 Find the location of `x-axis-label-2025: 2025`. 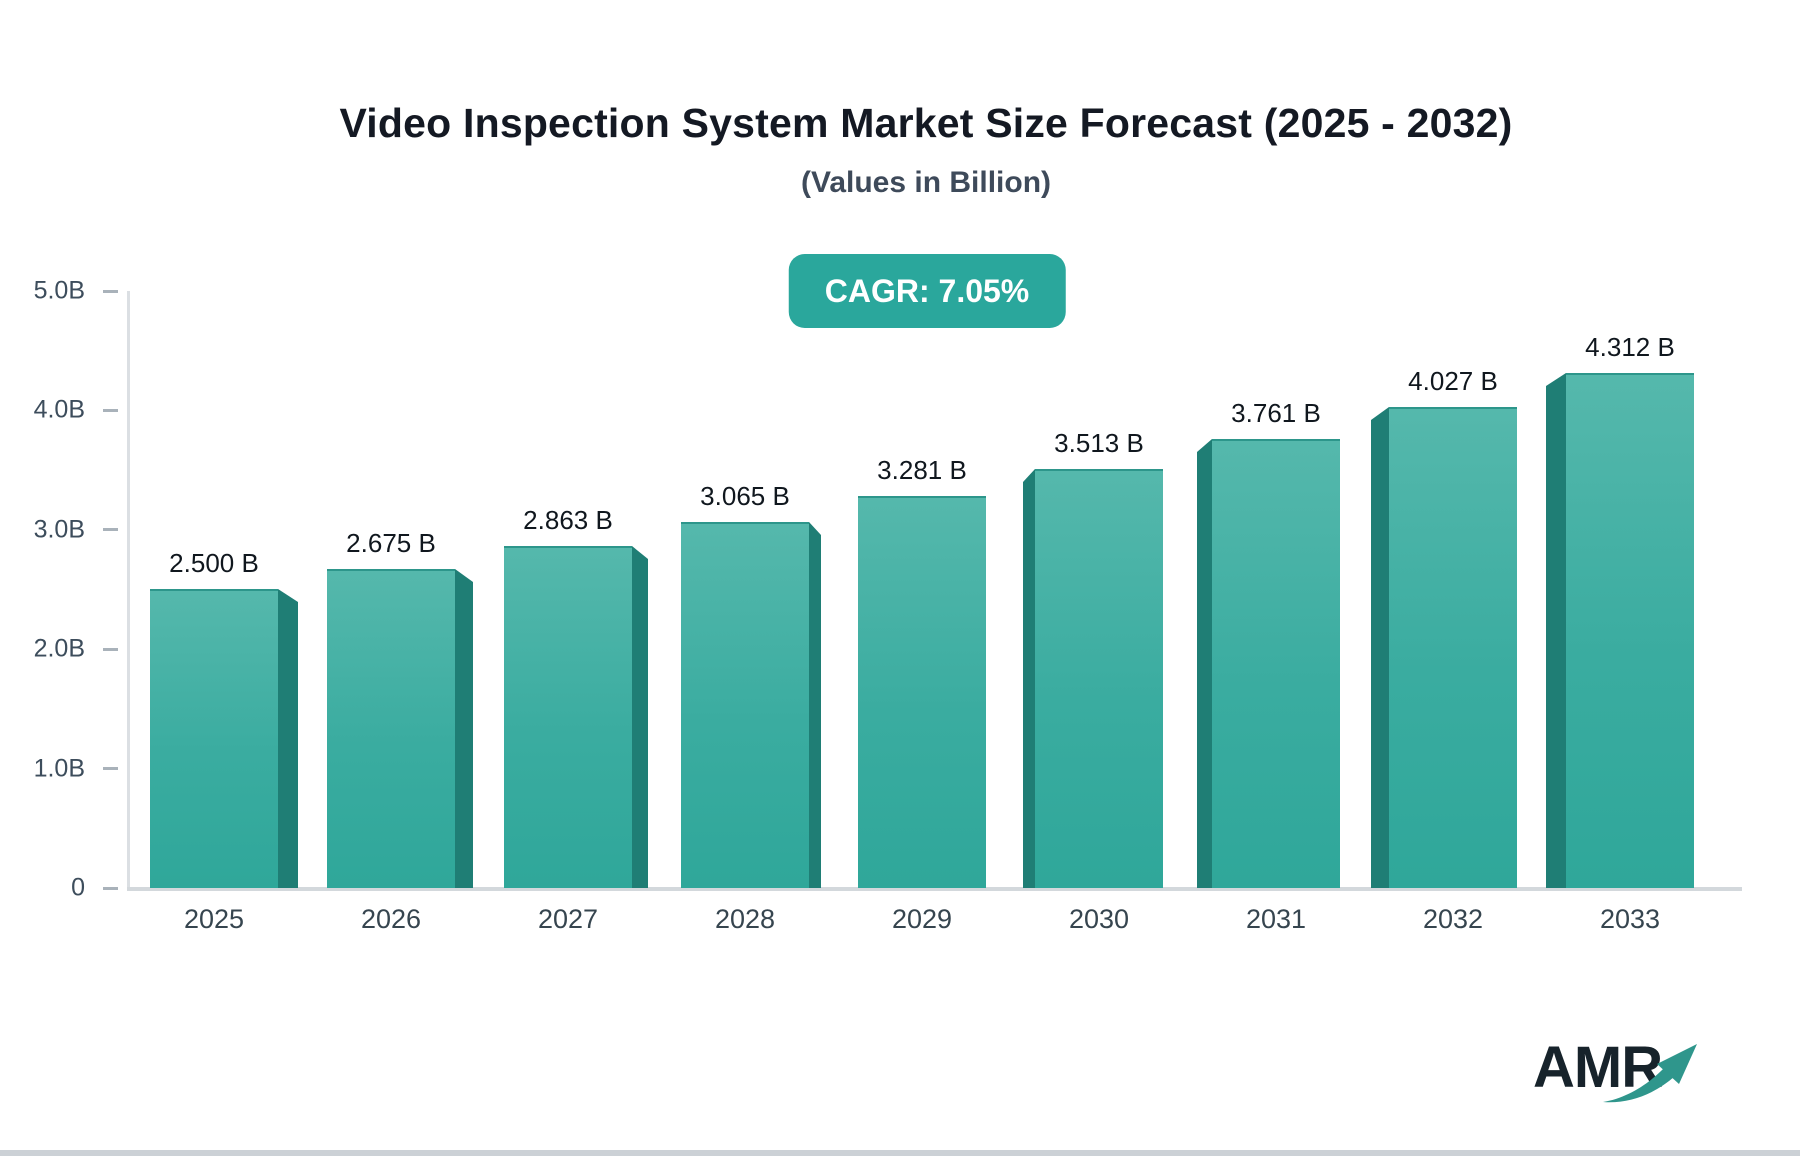

x-axis-label-2025: 2025 is located at coordinates (214, 919).